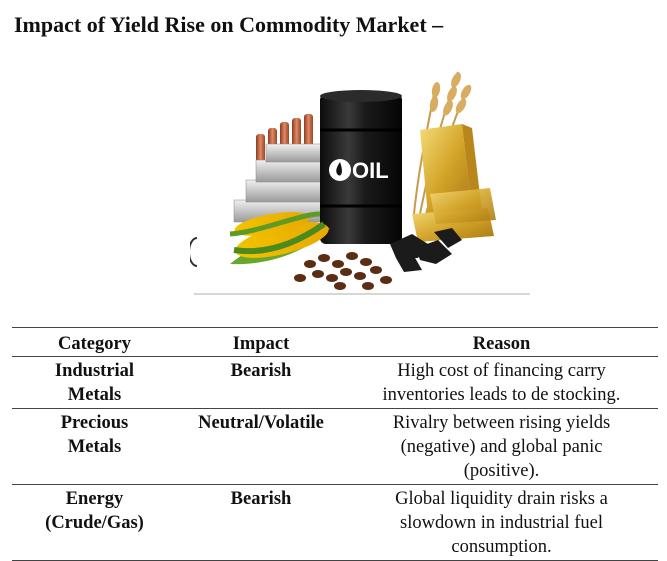  What do you see at coordinates (94, 423) in the screenshot?
I see `category-line: Precious` at bounding box center [94, 423].